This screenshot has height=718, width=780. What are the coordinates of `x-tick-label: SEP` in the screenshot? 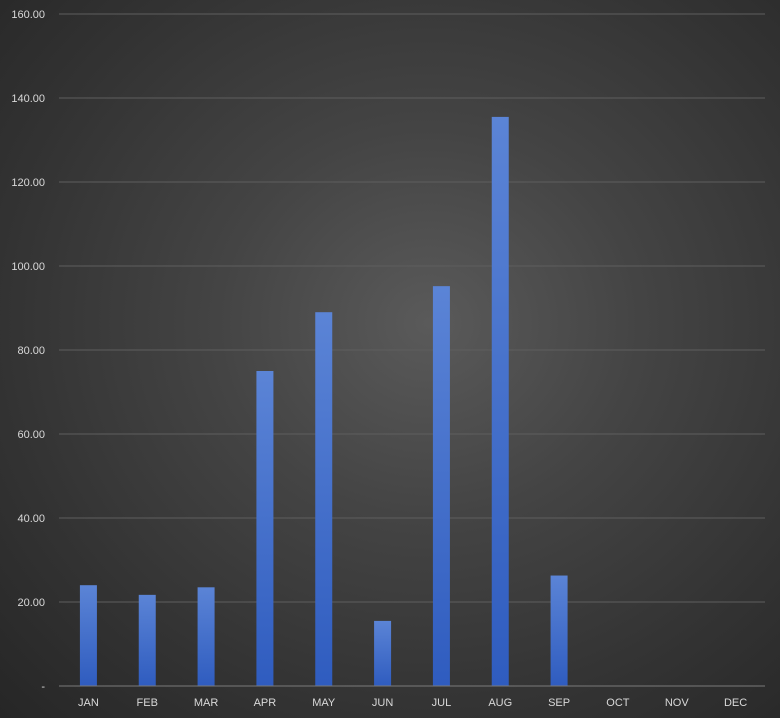 It's located at (559, 703).